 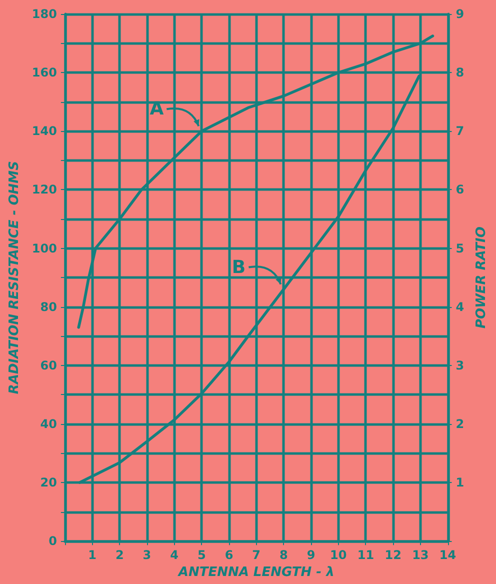 I want to click on y-tick-label: 100, so click(x=44, y=248).